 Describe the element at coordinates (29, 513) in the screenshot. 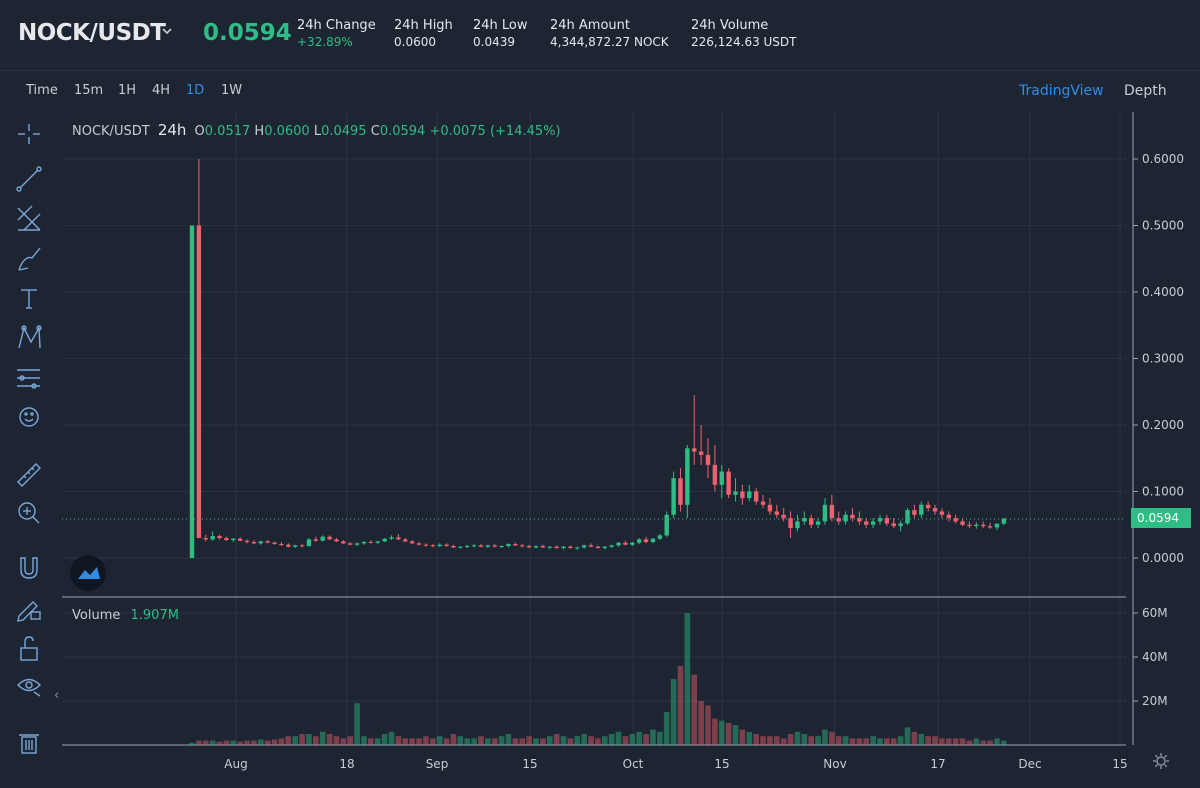

I see `zoom-in-icon` at that location.